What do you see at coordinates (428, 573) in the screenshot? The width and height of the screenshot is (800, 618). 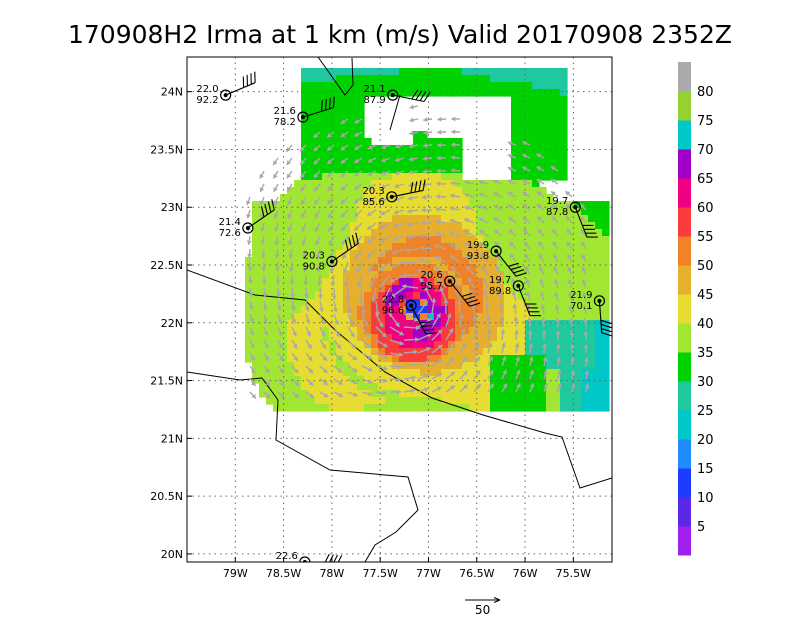 I see `x-tick-label: 77W` at bounding box center [428, 573].